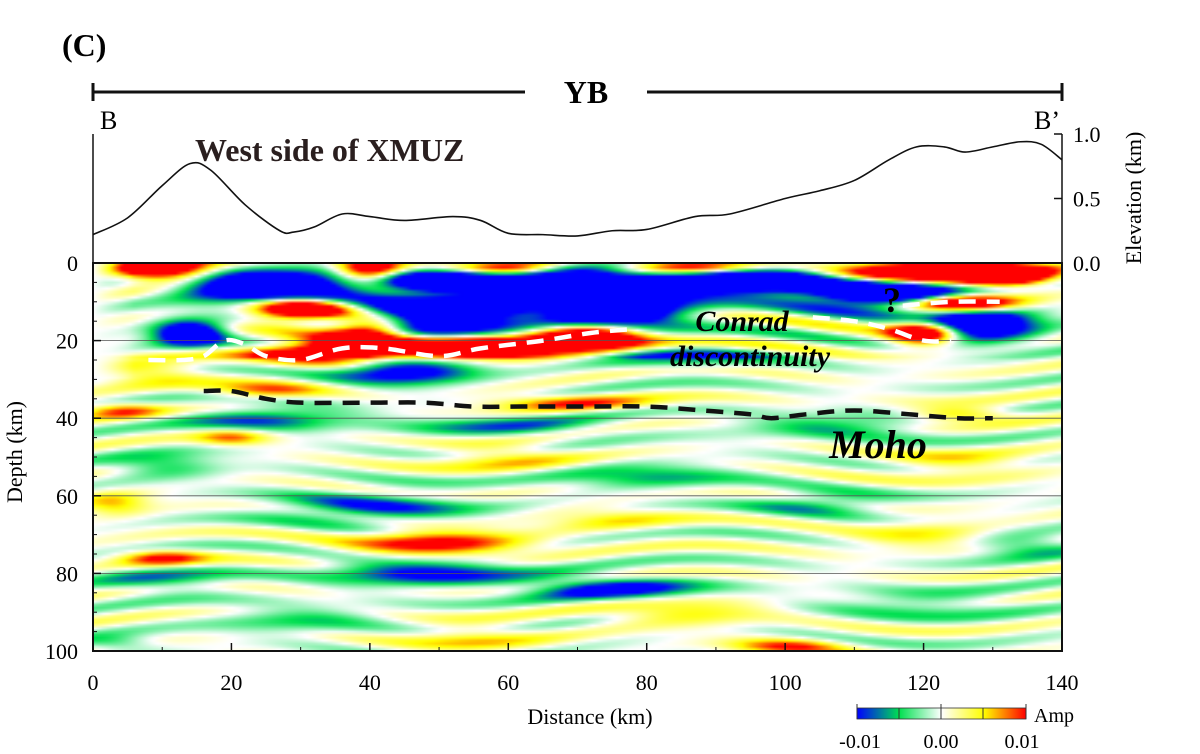 The image size is (1200, 754). I want to click on colorbar: Amp -0.01 0.00 0.01, so click(956, 728).